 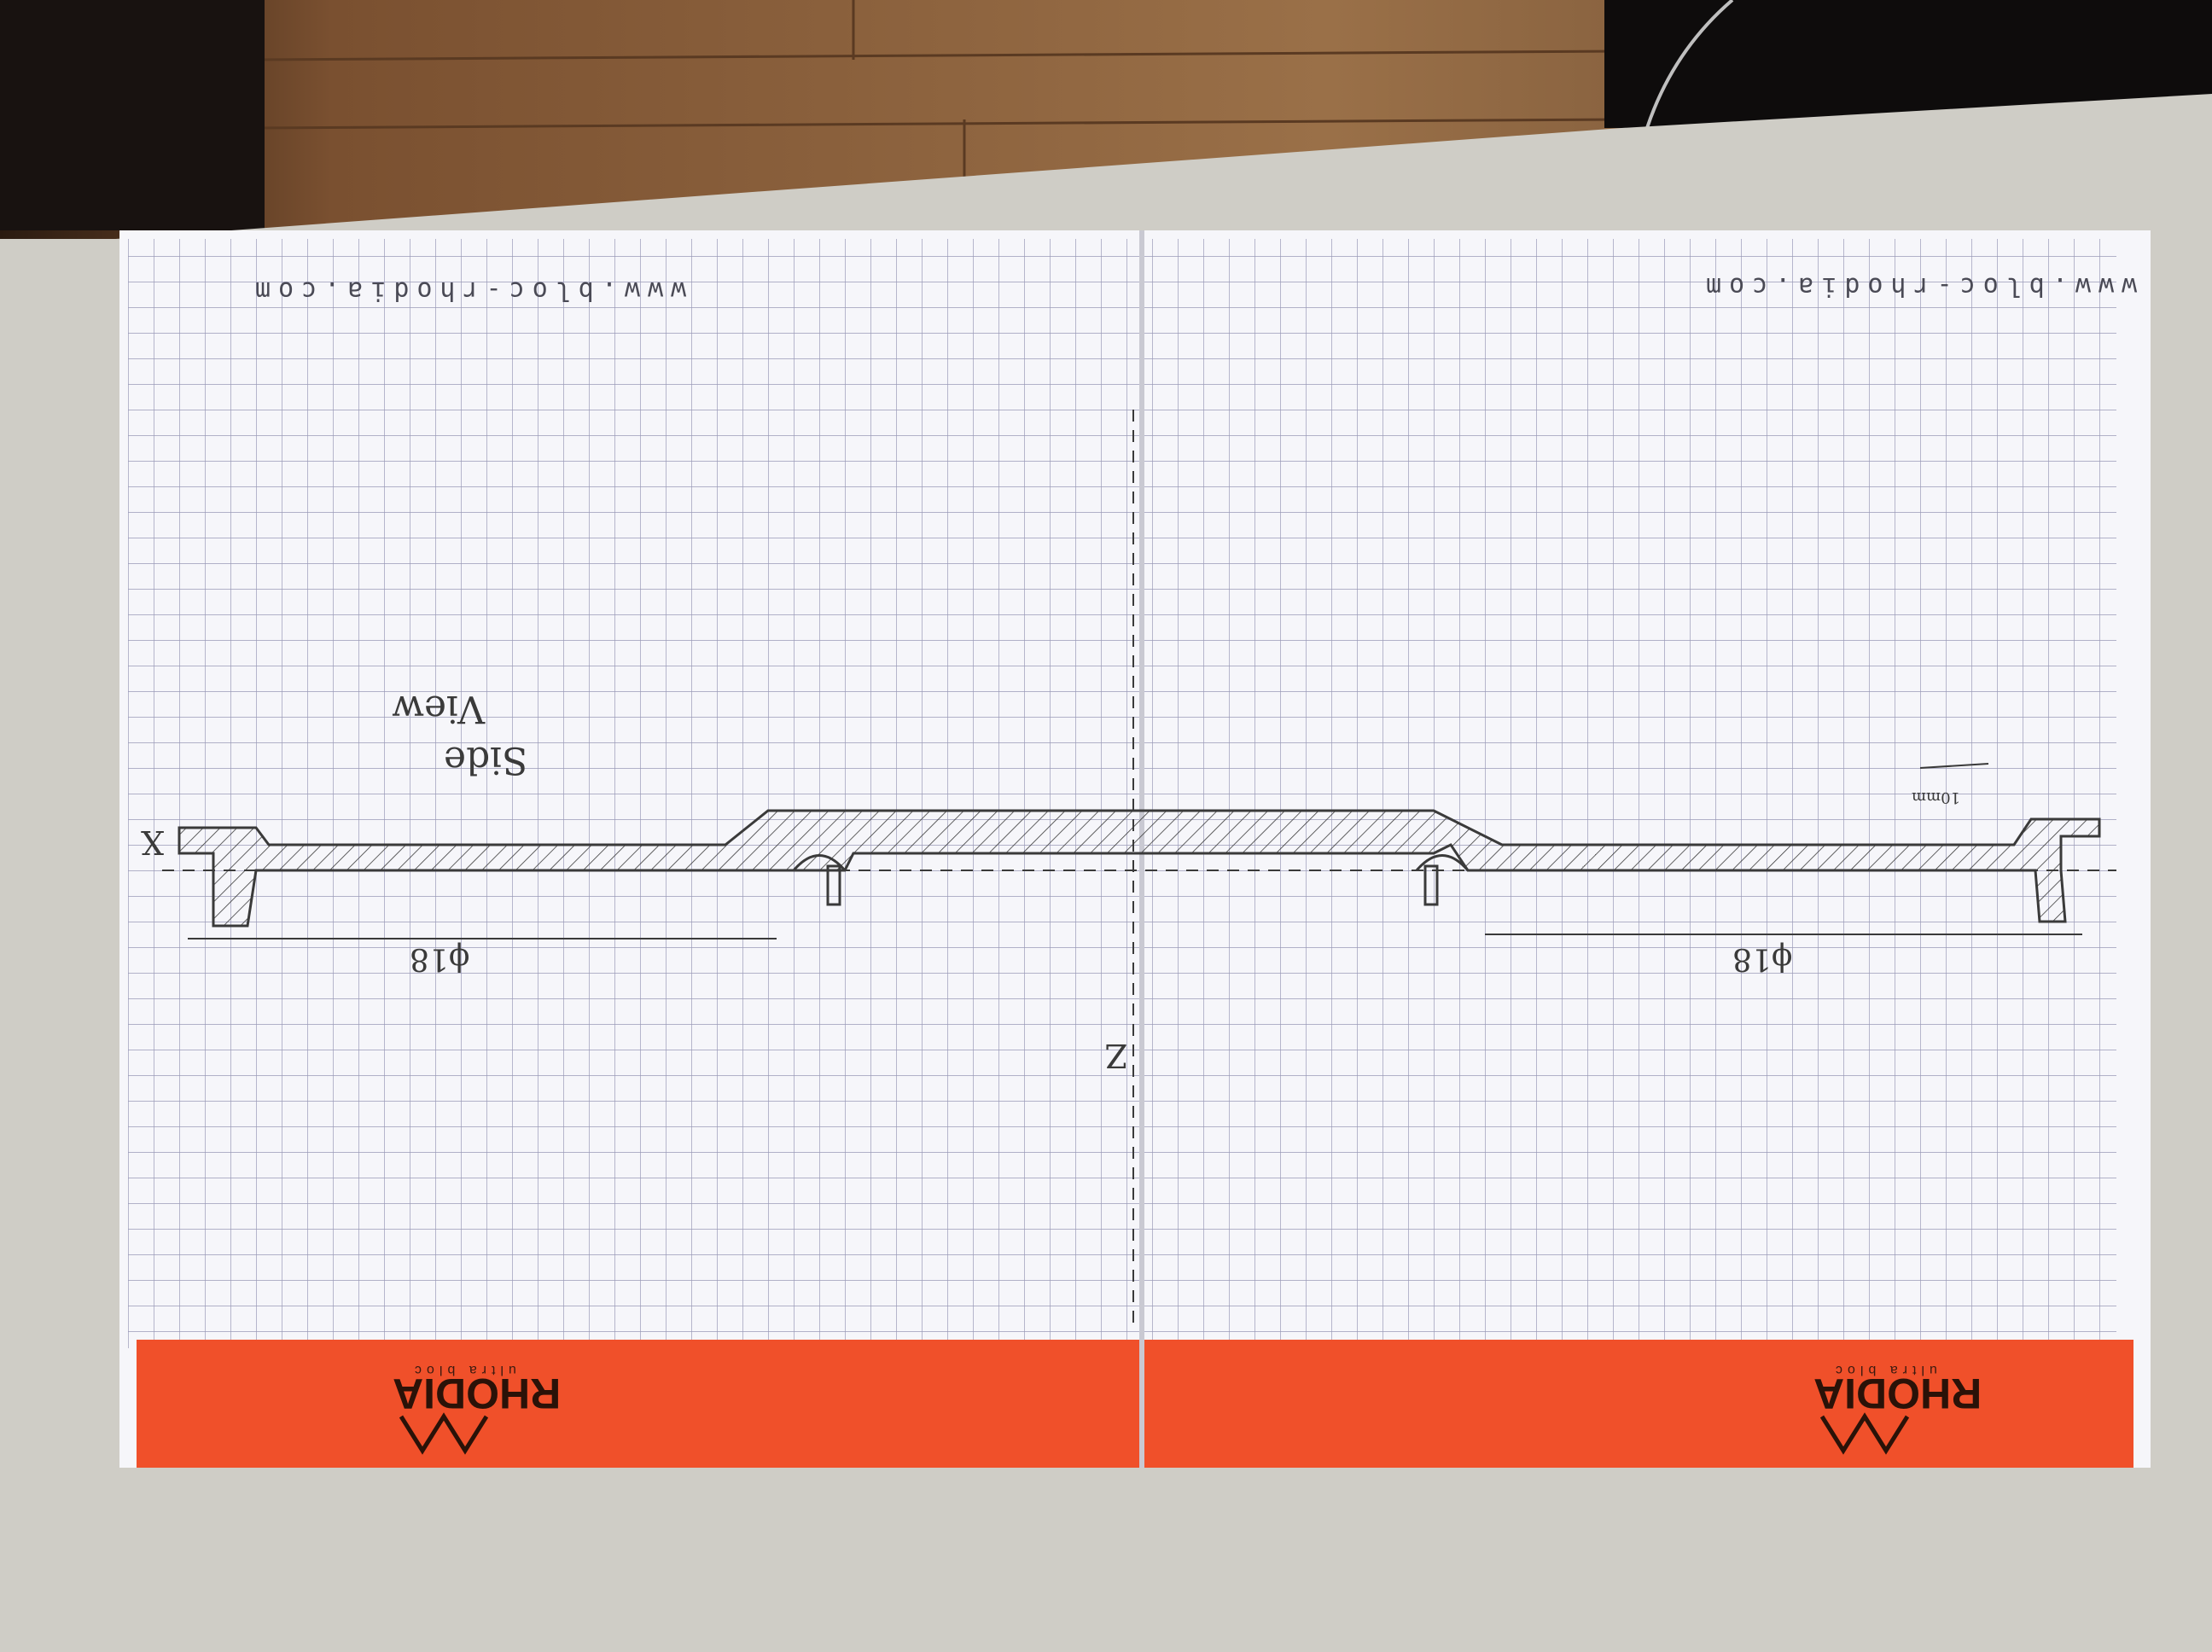 I want to click on axis-z-label: Z, so click(x=1116, y=1055).